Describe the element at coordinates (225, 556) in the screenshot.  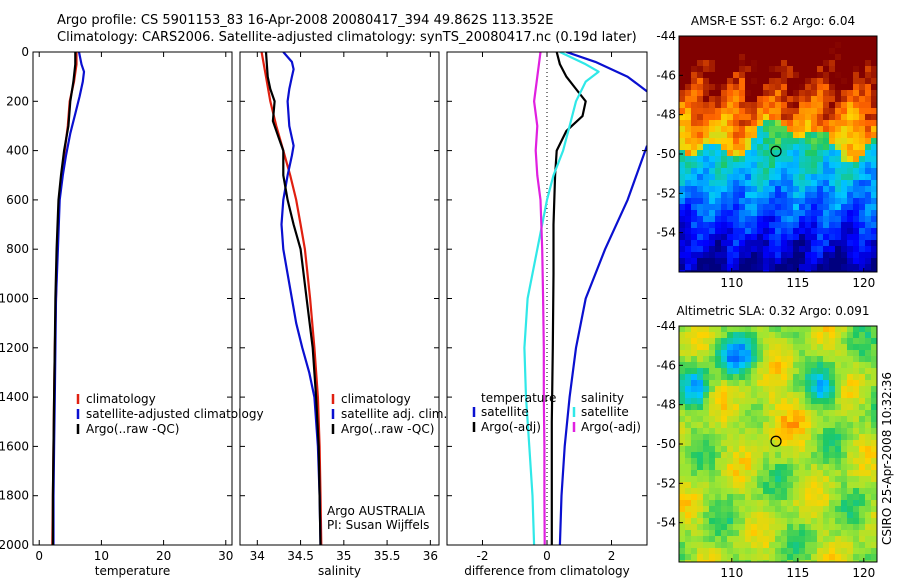
I see `x-tick-label: 30` at that location.